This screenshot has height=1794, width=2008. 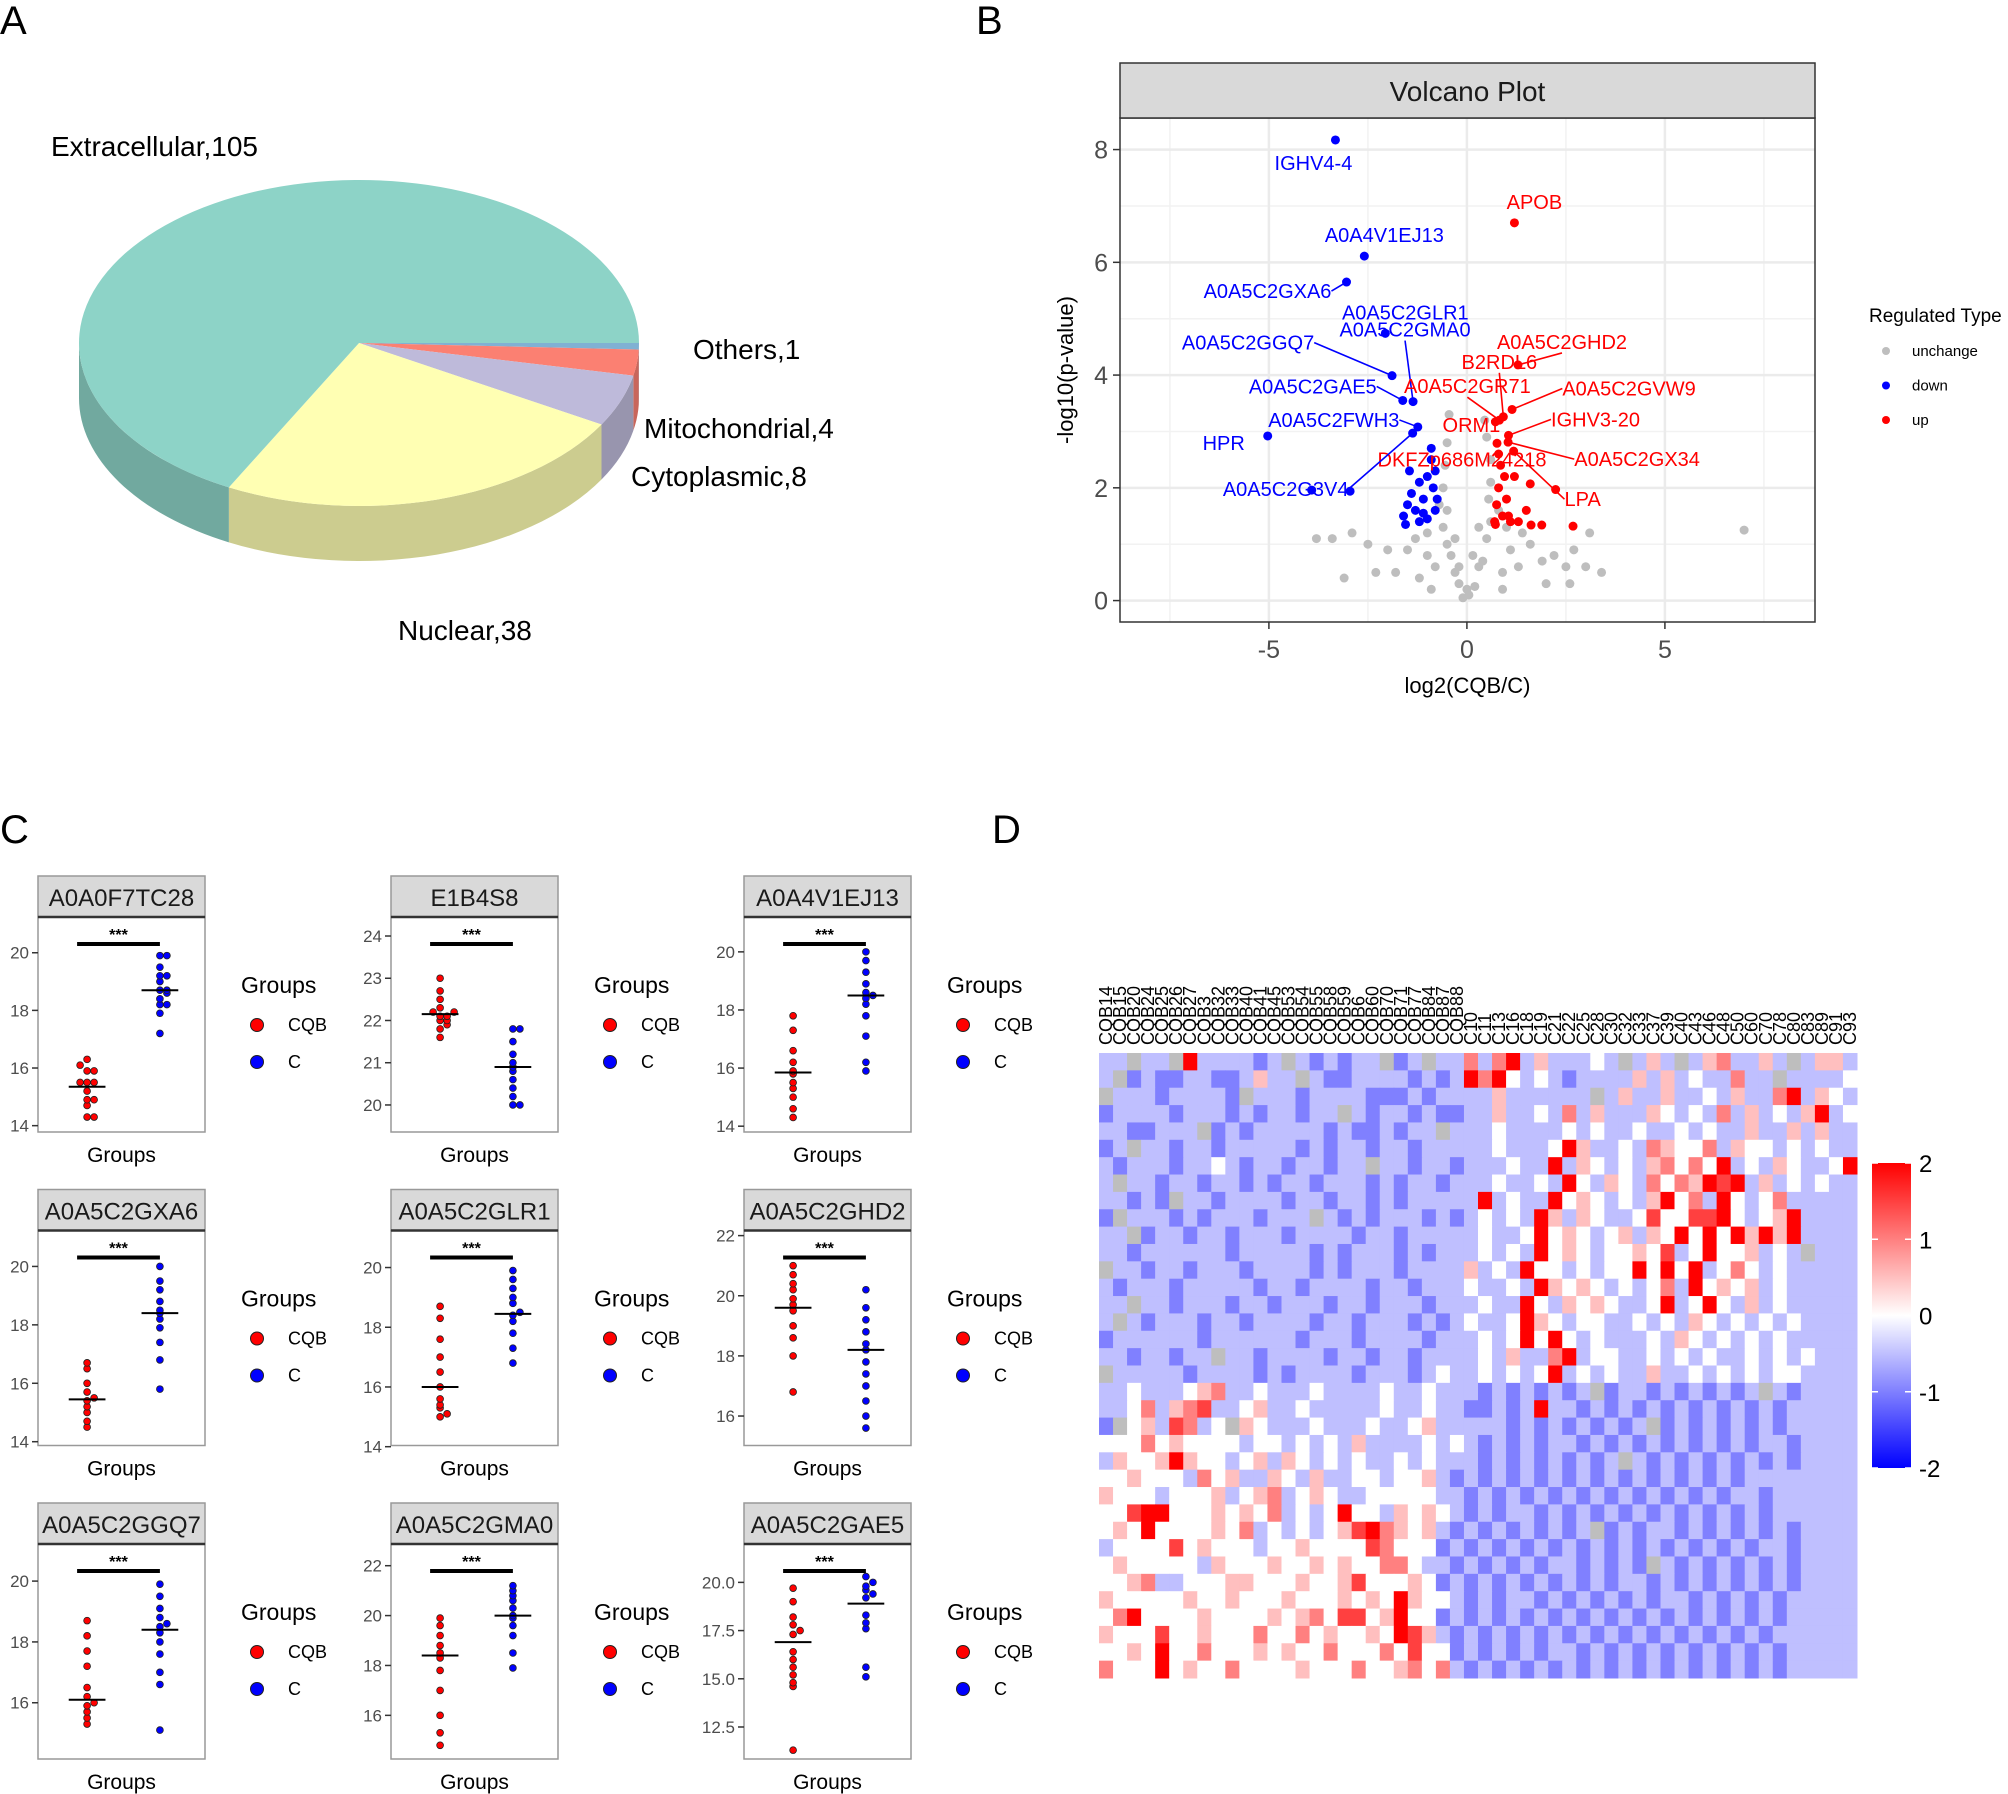 I want to click on x-axis-title: Groups, so click(x=827, y=1469).